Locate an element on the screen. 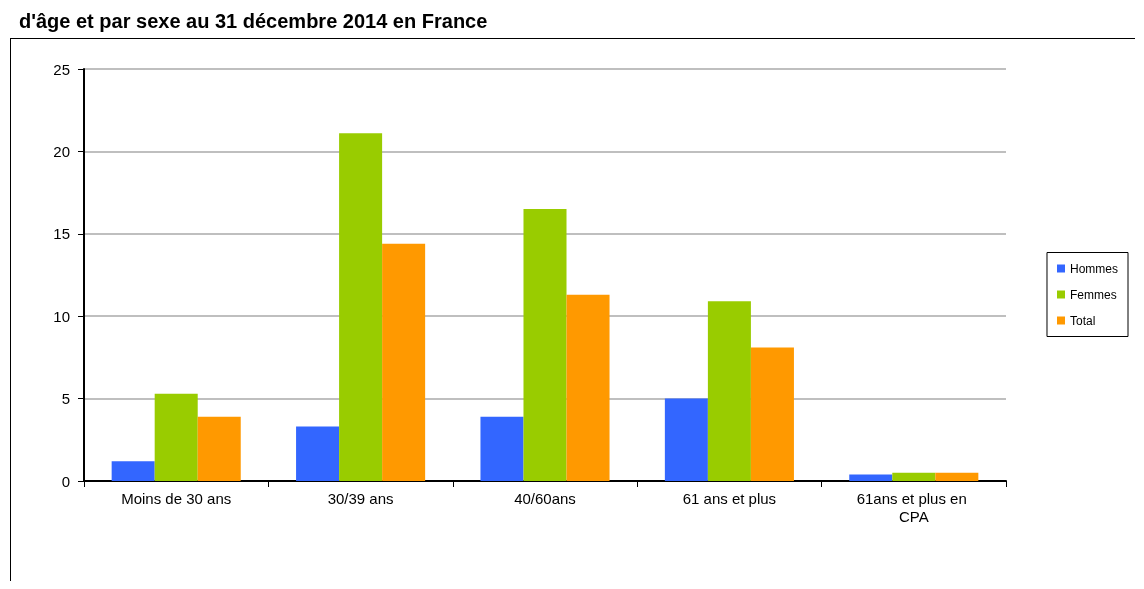 The image size is (1144, 589). legend-label: Total is located at coordinates (1082, 320).